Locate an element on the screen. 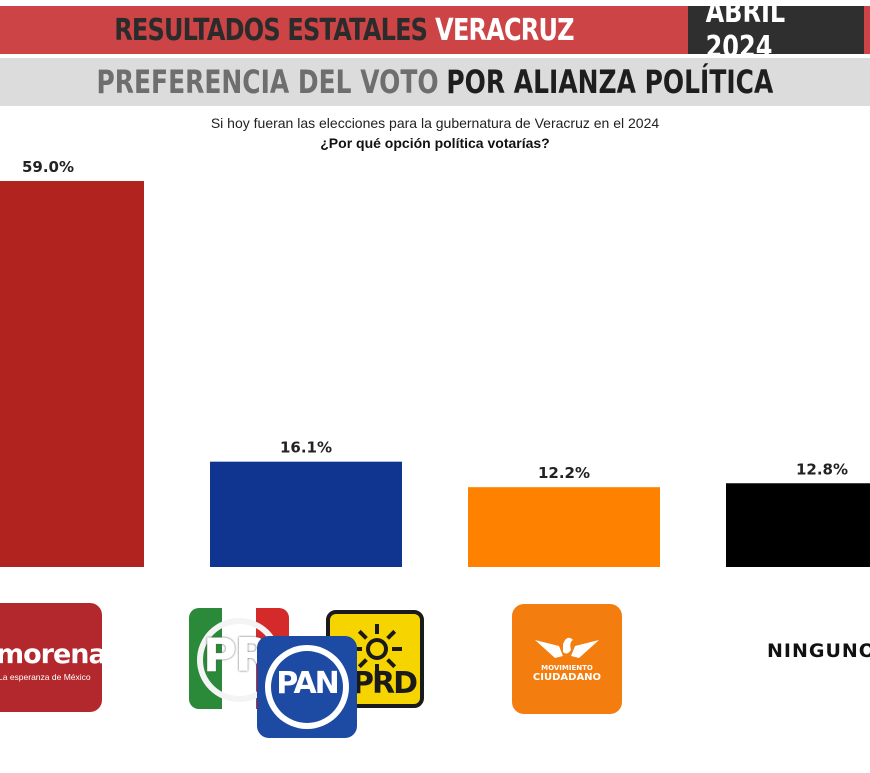 The width and height of the screenshot is (870, 773). question-prompt: ¿Por qué opción política votarías? is located at coordinates (435, 143).